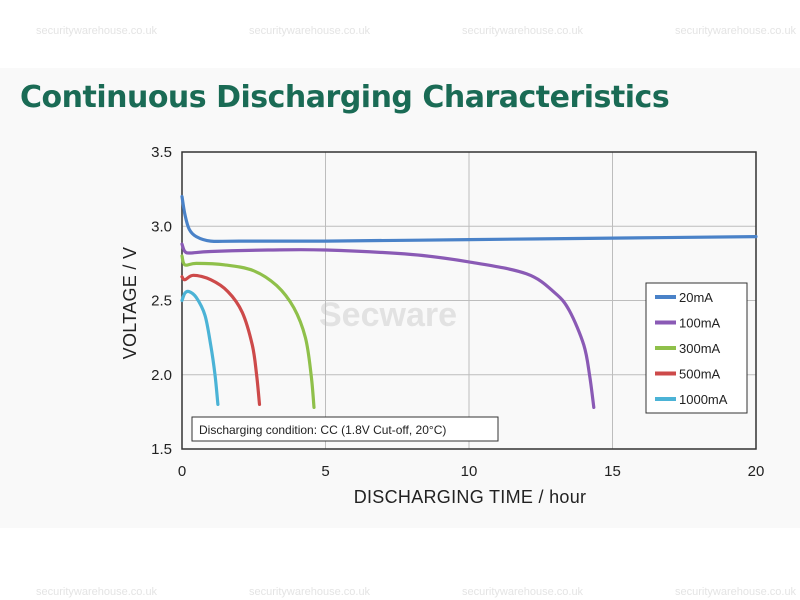 This screenshot has width=800, height=600. What do you see at coordinates (345, 97) in the screenshot?
I see `chart-title: Continuous Discharging Characteristics` at bounding box center [345, 97].